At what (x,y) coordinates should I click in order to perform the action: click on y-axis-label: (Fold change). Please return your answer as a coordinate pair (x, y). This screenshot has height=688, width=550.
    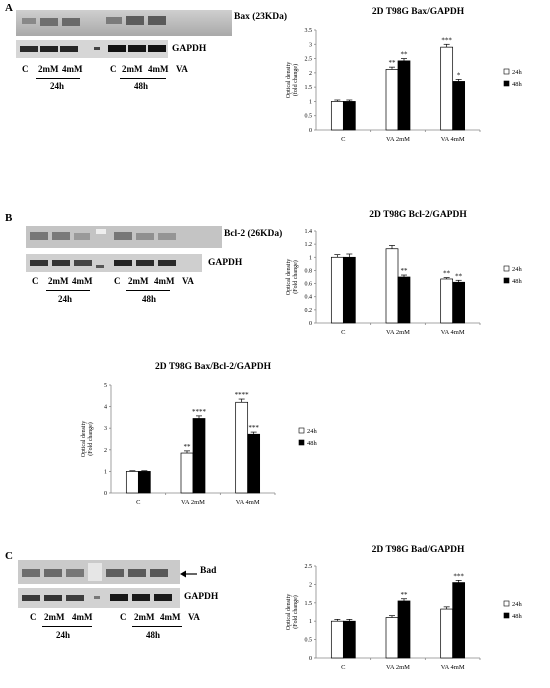
    Looking at the image, I should click on (90, 439).